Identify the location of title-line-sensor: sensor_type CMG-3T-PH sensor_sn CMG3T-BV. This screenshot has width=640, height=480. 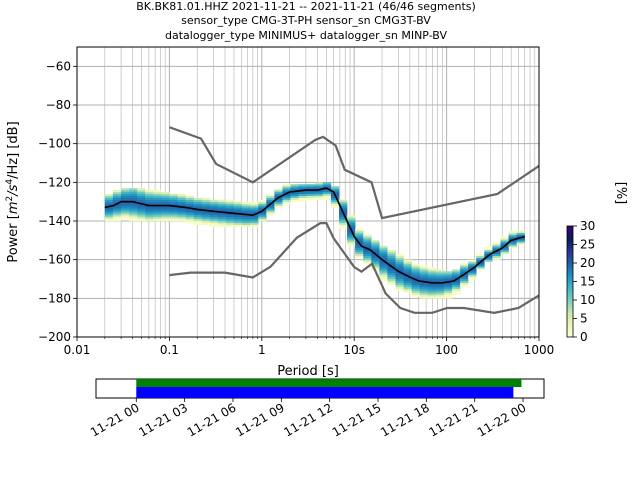
(306, 20).